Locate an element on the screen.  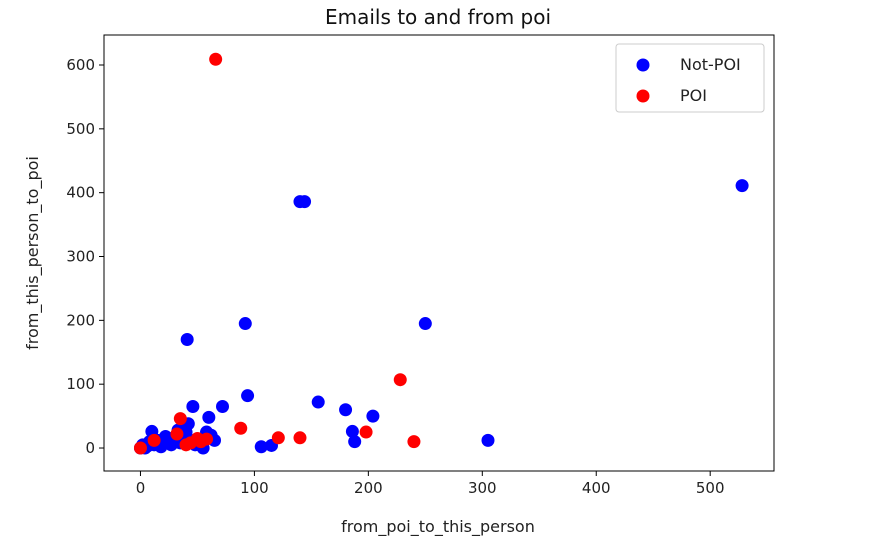
y-tick-label: 100 is located at coordinates (80, 384).